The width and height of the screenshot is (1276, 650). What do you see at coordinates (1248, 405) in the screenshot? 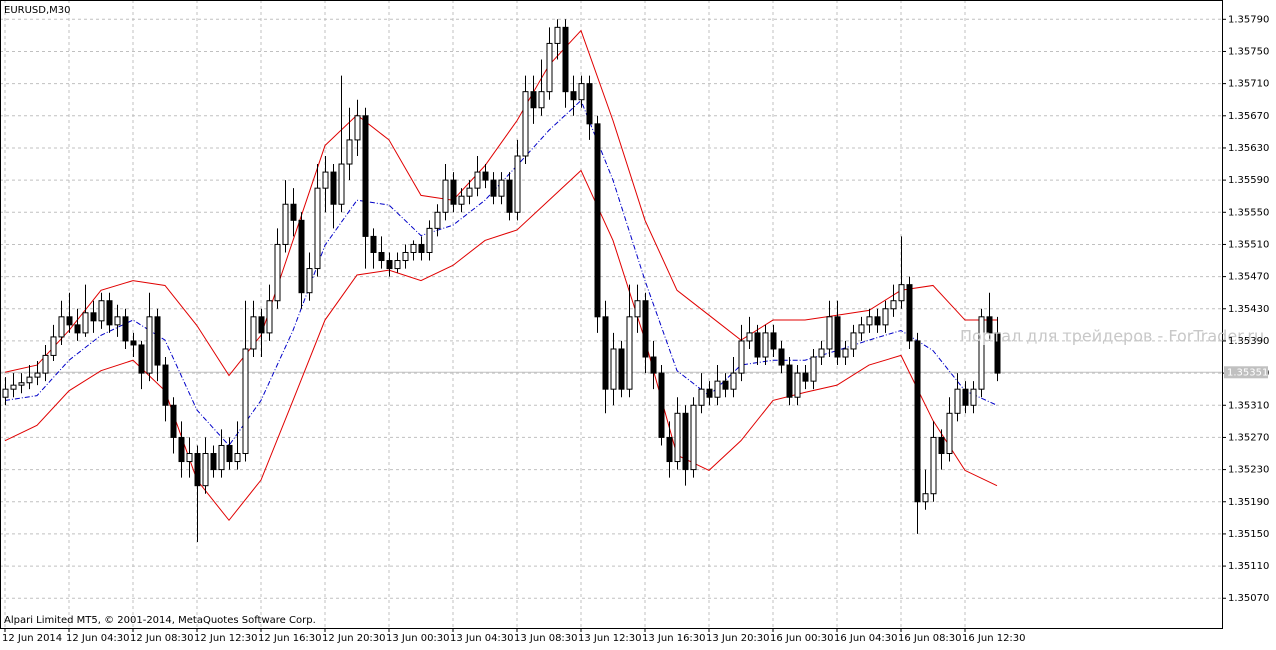
I see `y-tick-label: 1.35310` at bounding box center [1248, 405].